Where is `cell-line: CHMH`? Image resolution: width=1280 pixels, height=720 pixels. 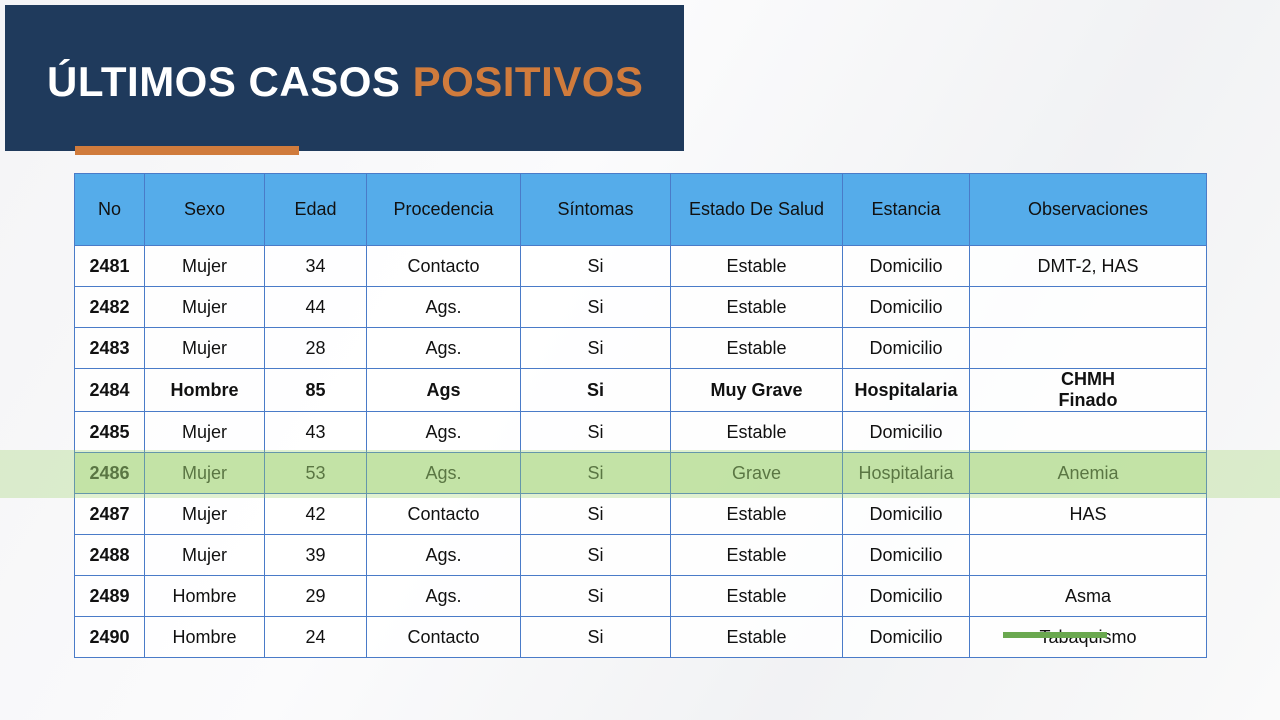 cell-line: CHMH is located at coordinates (1088, 379).